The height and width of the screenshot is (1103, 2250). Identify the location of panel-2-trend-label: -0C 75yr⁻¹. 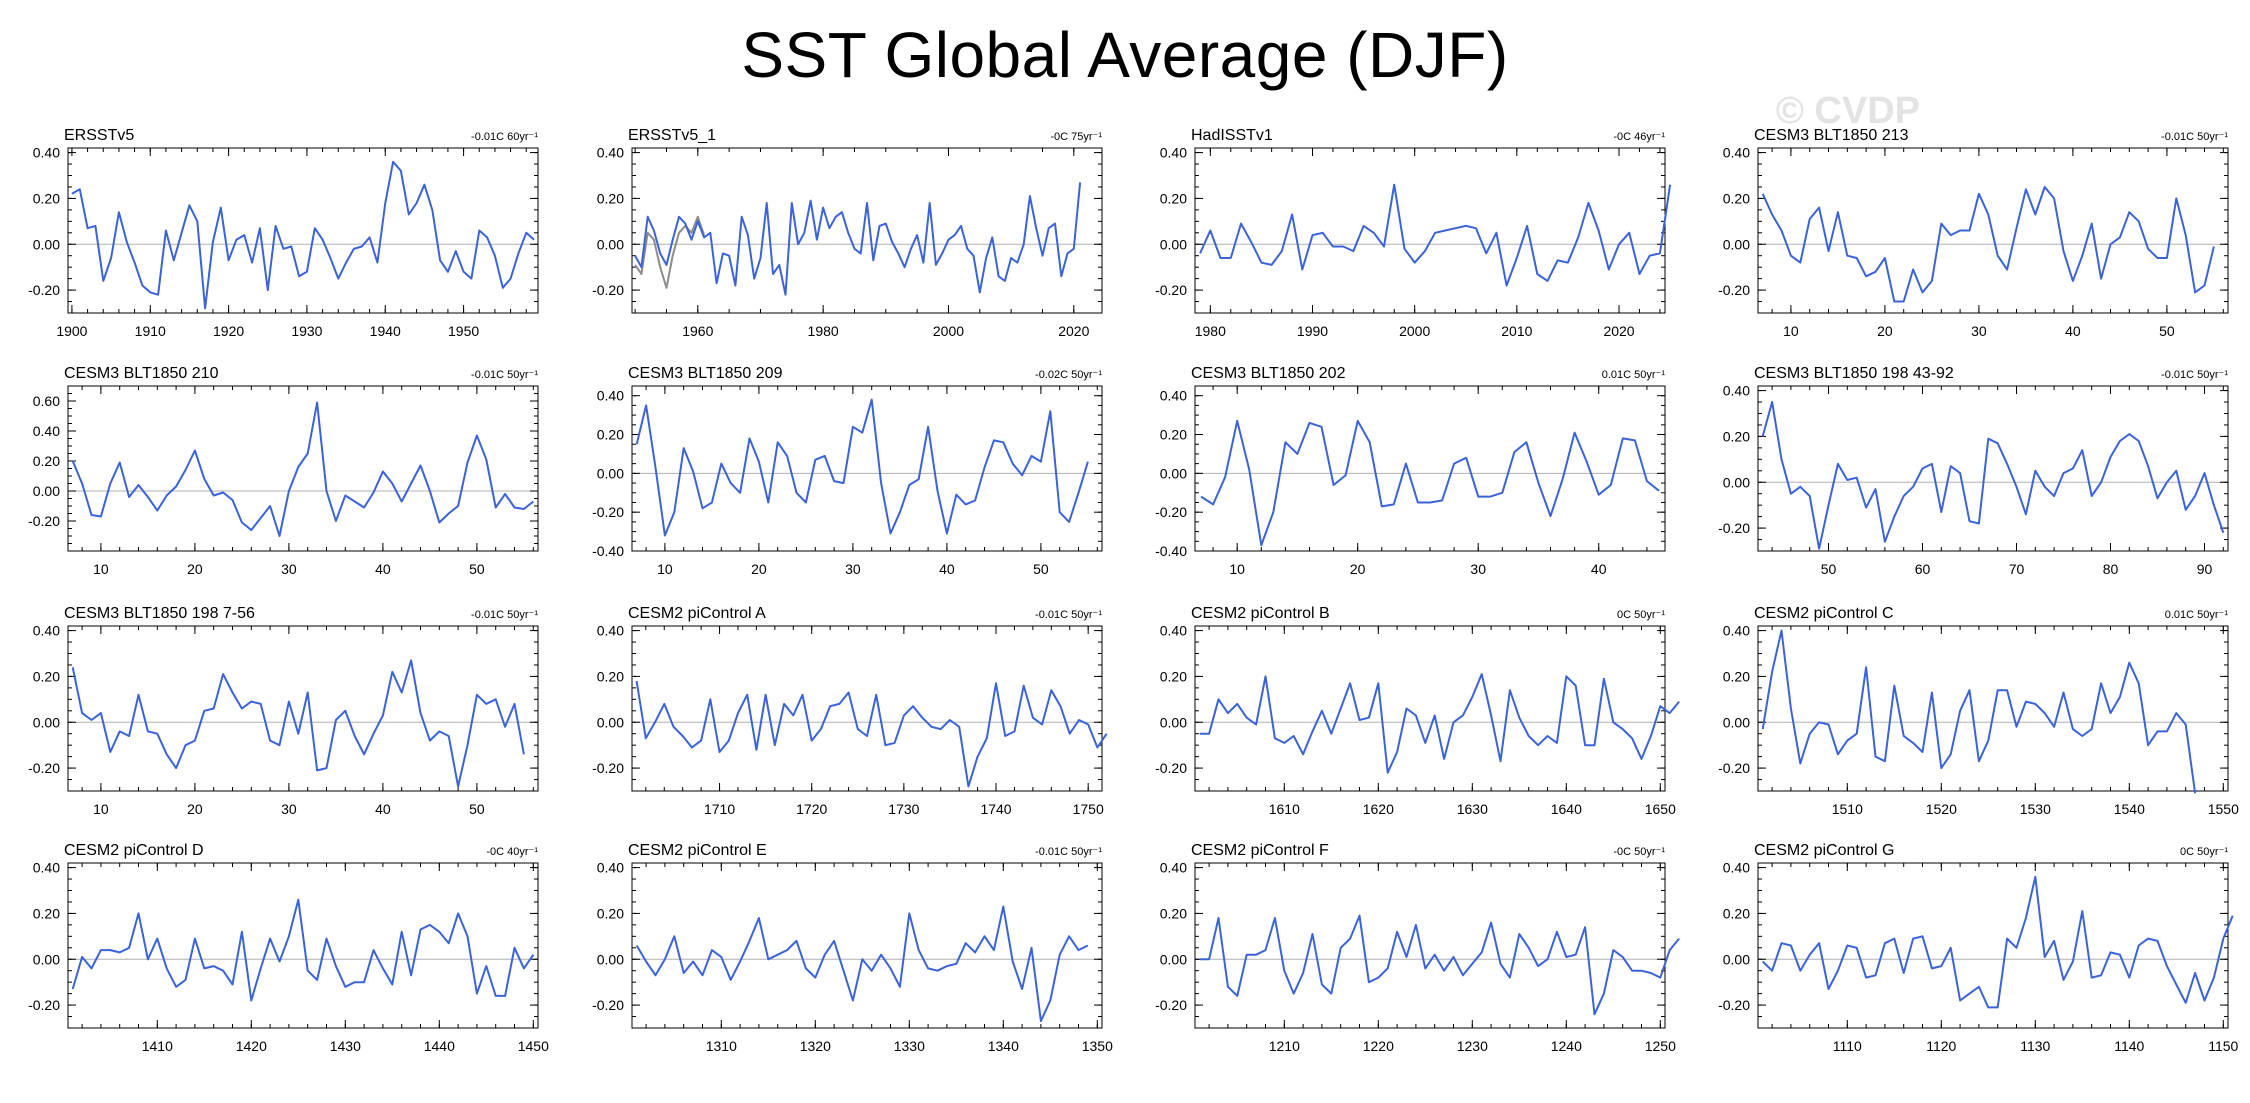
(1076, 137).